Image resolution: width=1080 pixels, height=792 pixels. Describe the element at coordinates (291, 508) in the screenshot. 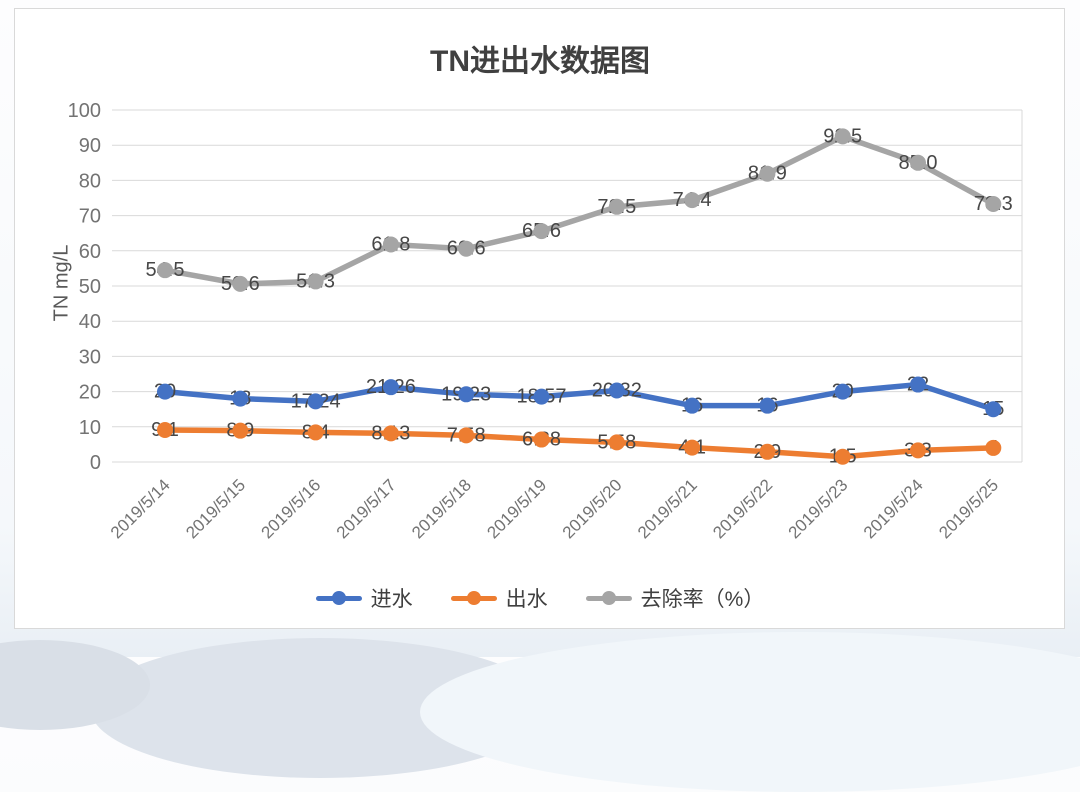

I see `x-tick-label: 2019/5/16` at that location.